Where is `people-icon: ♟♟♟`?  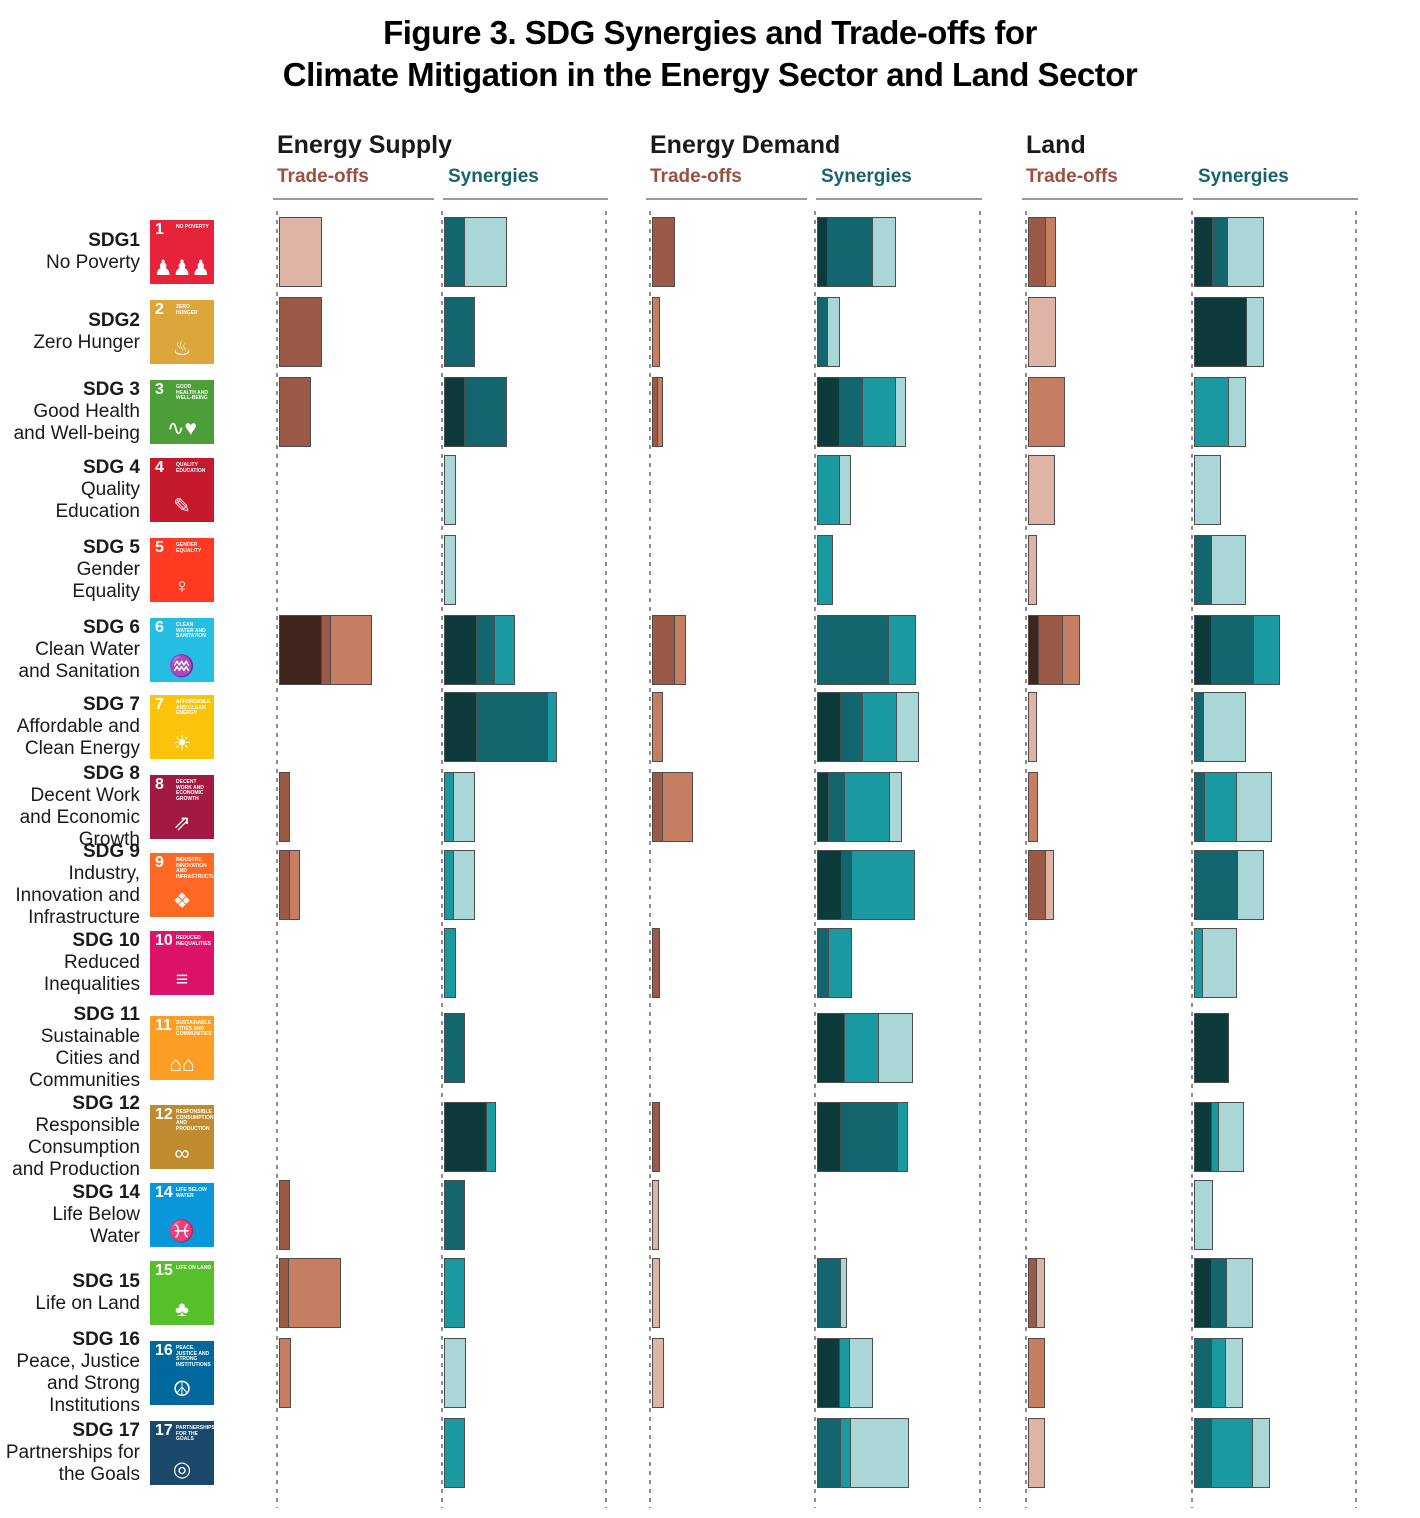
people-icon: ♟♟♟ is located at coordinates (182, 268).